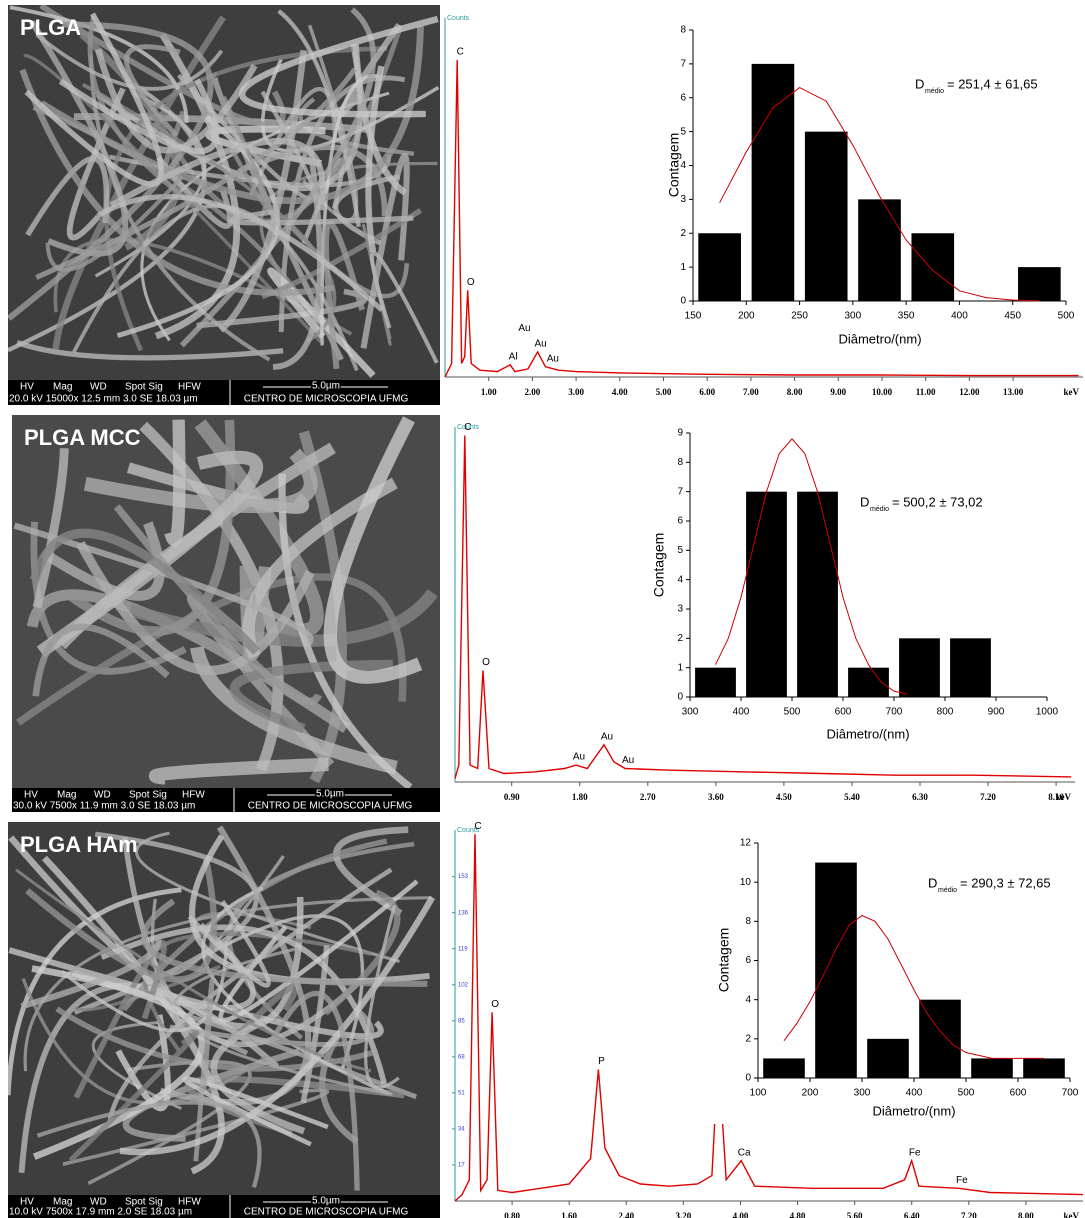 Image resolution: width=1085 pixels, height=1218 pixels. I want to click on x-tick-label: 13.00, so click(1013, 392).